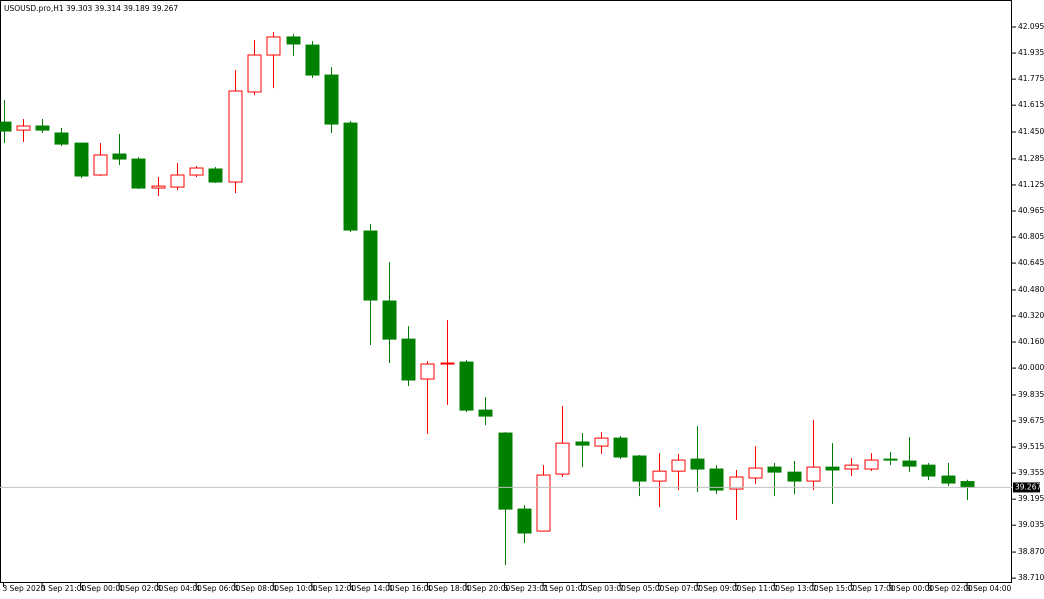  I want to click on y-tick-label: 41.615, so click(1031, 104).